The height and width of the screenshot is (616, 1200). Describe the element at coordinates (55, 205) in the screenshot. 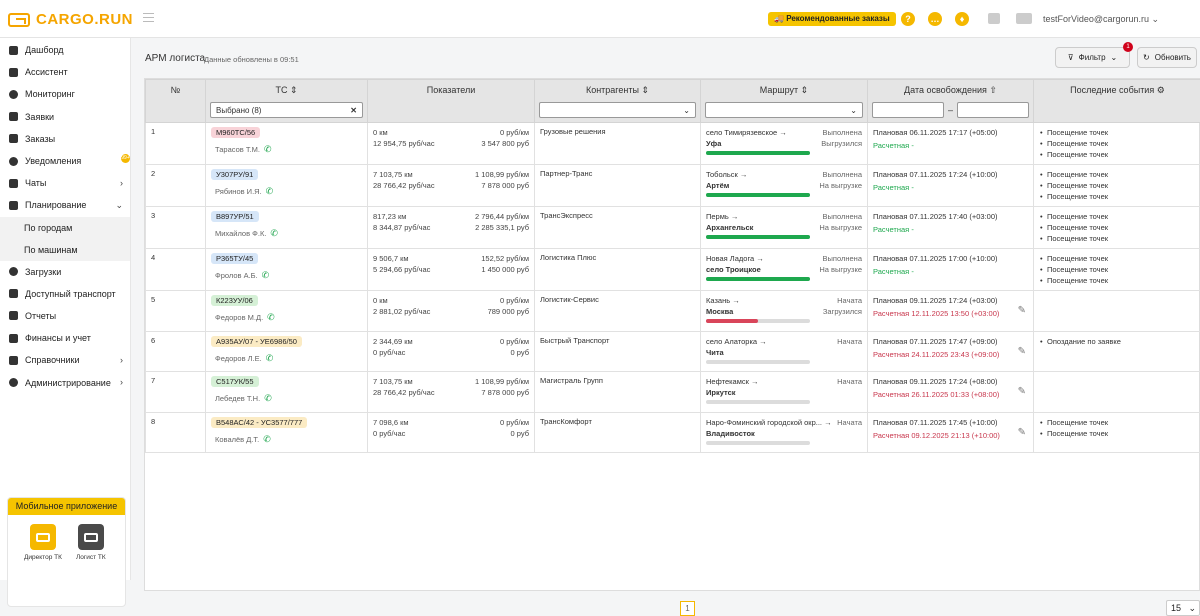

I see `sidebar-item-label: Планирование` at that location.